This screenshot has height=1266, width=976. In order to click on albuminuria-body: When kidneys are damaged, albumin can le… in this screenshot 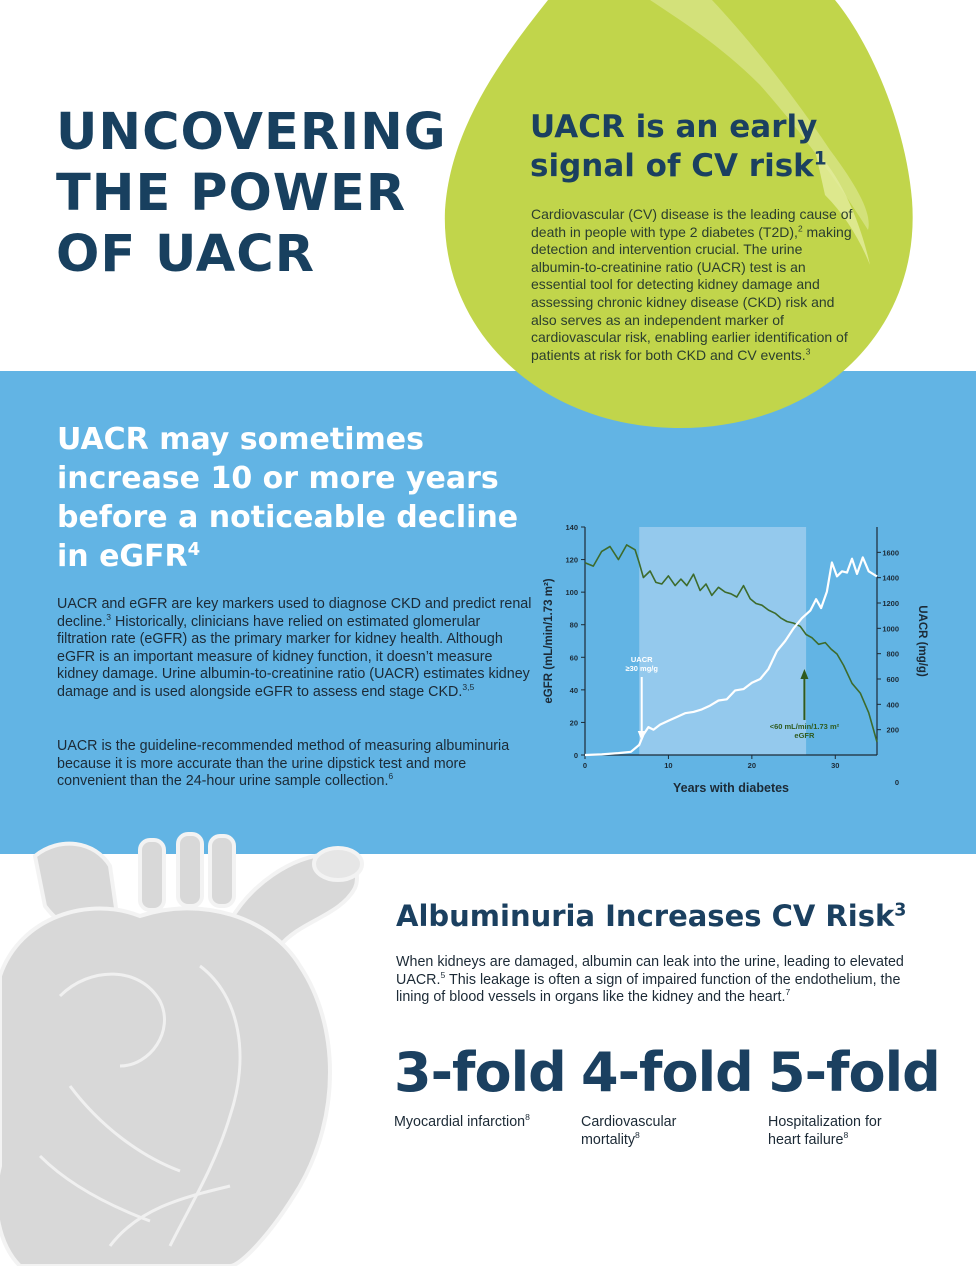, I will do `click(652, 980)`.